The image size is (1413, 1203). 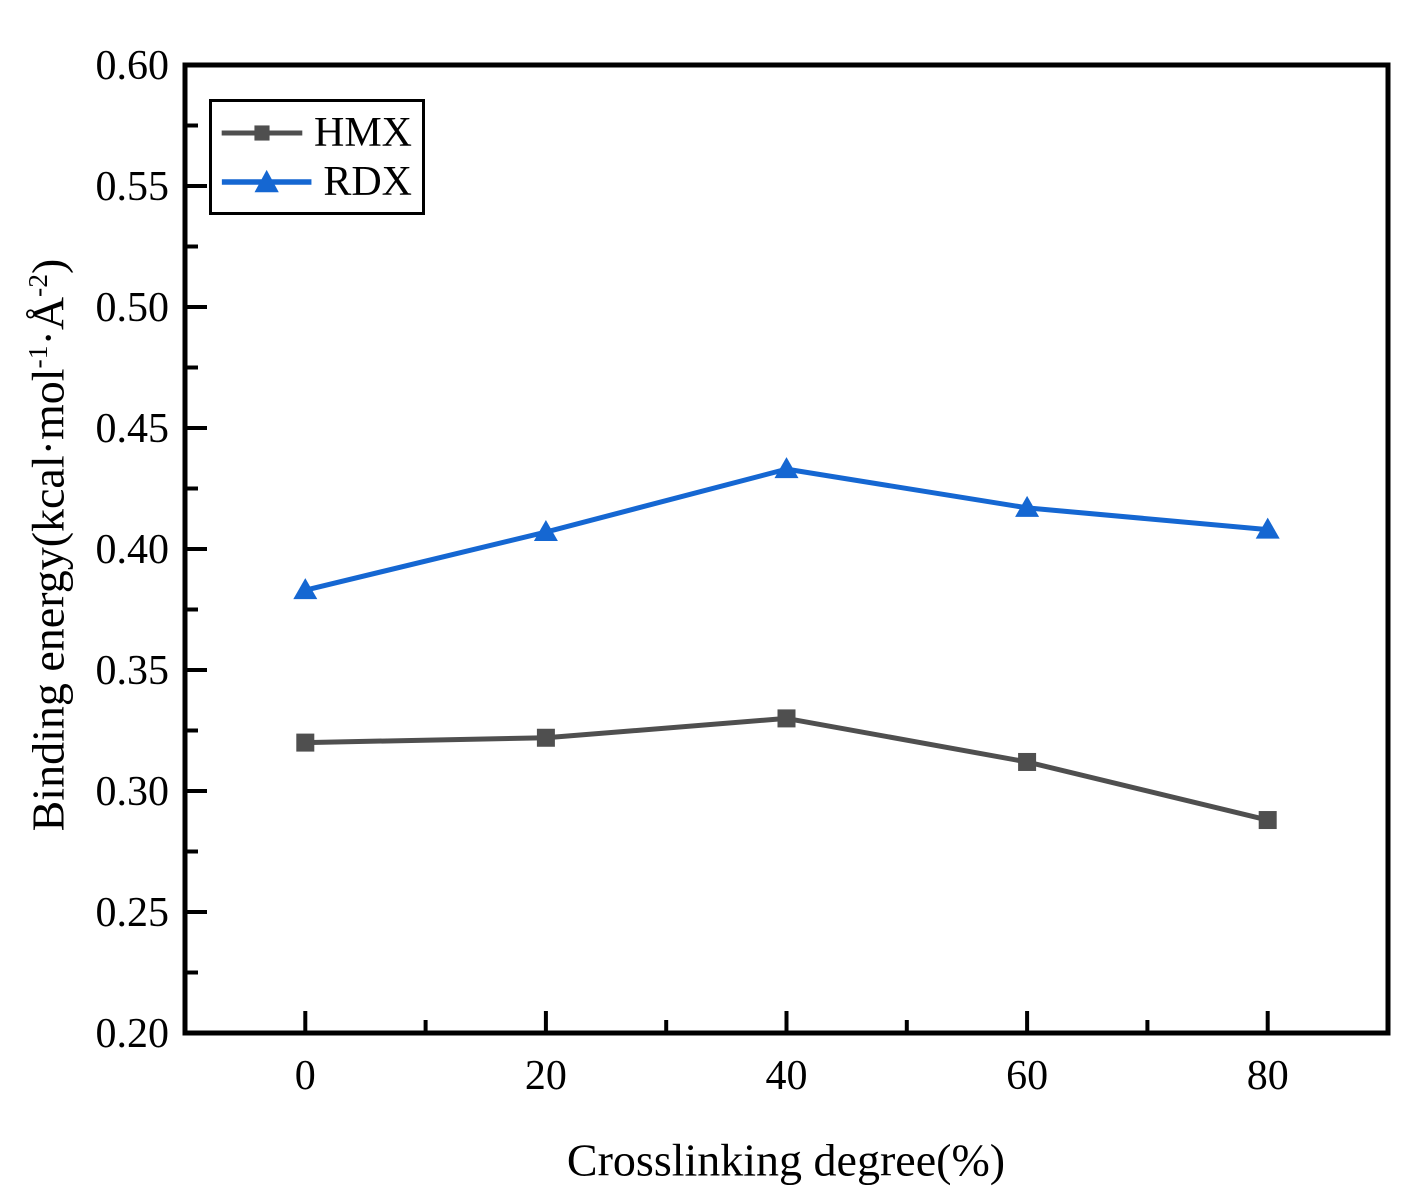 I want to click on legend-triangle-marker-icon, so click(x=266, y=180).